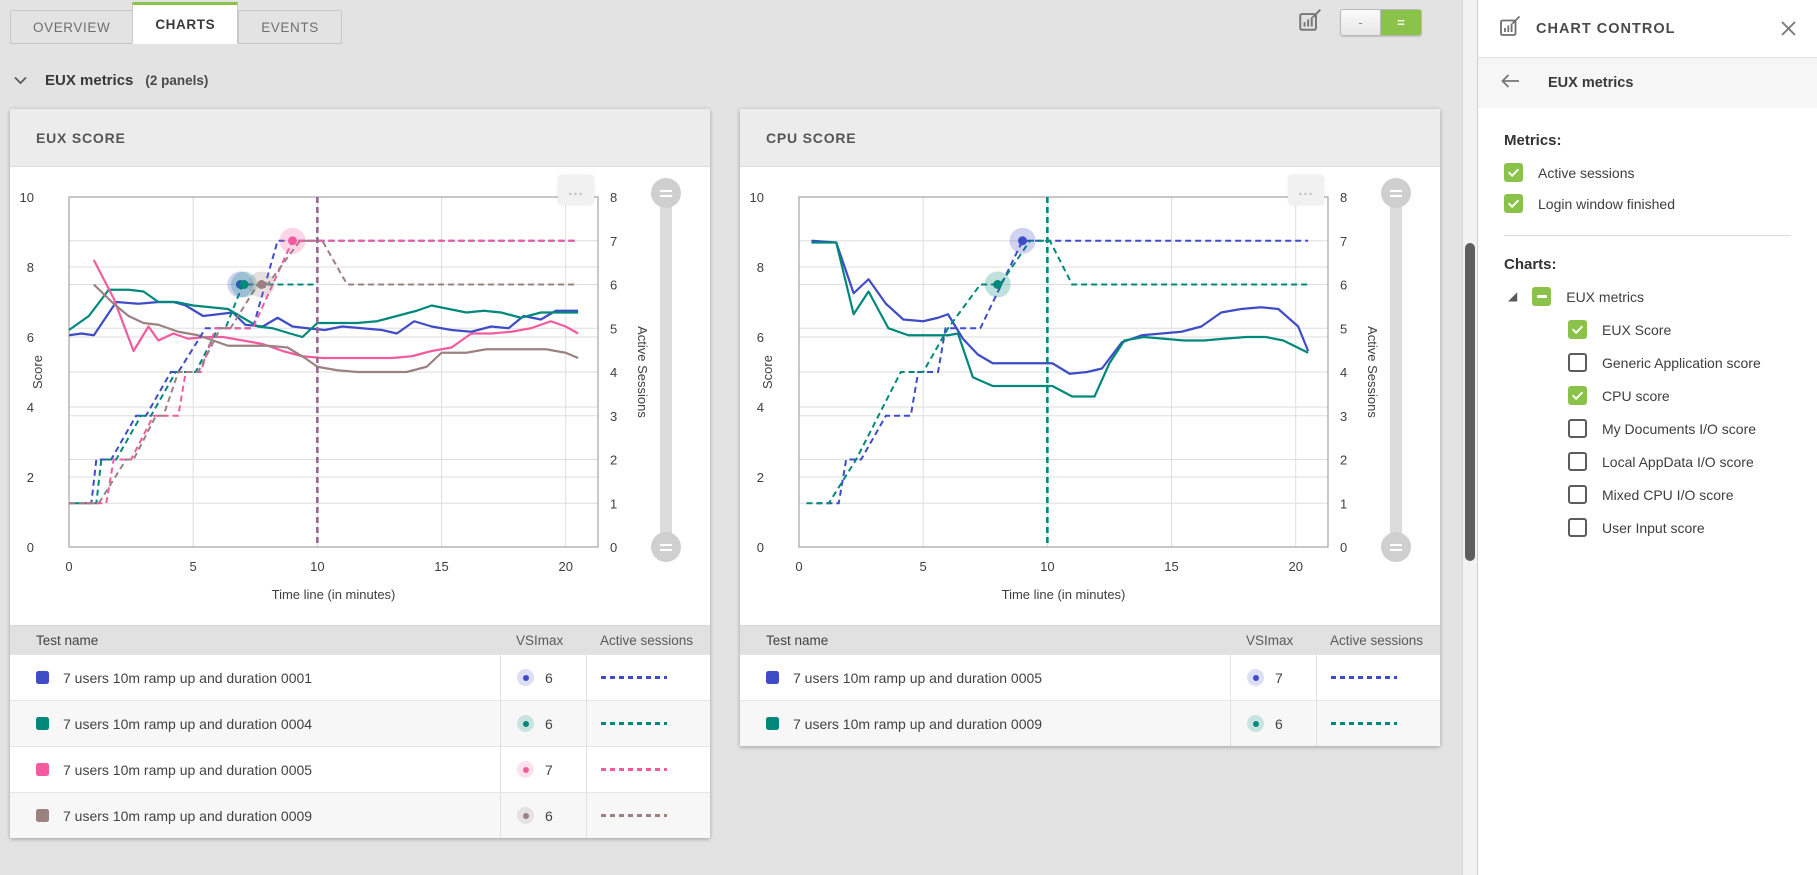  Describe the element at coordinates (1679, 362) in the screenshot. I see `tree-item-generic-application-score: Generic Application score` at that location.